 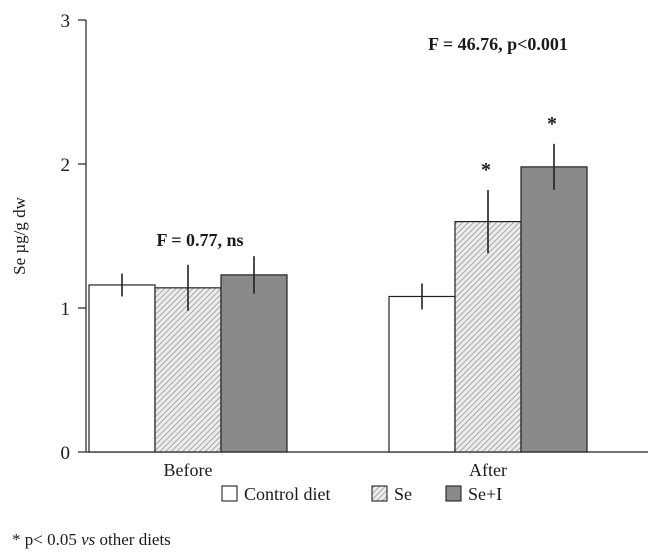 I want to click on y-tick-label: 3, so click(x=66, y=21).